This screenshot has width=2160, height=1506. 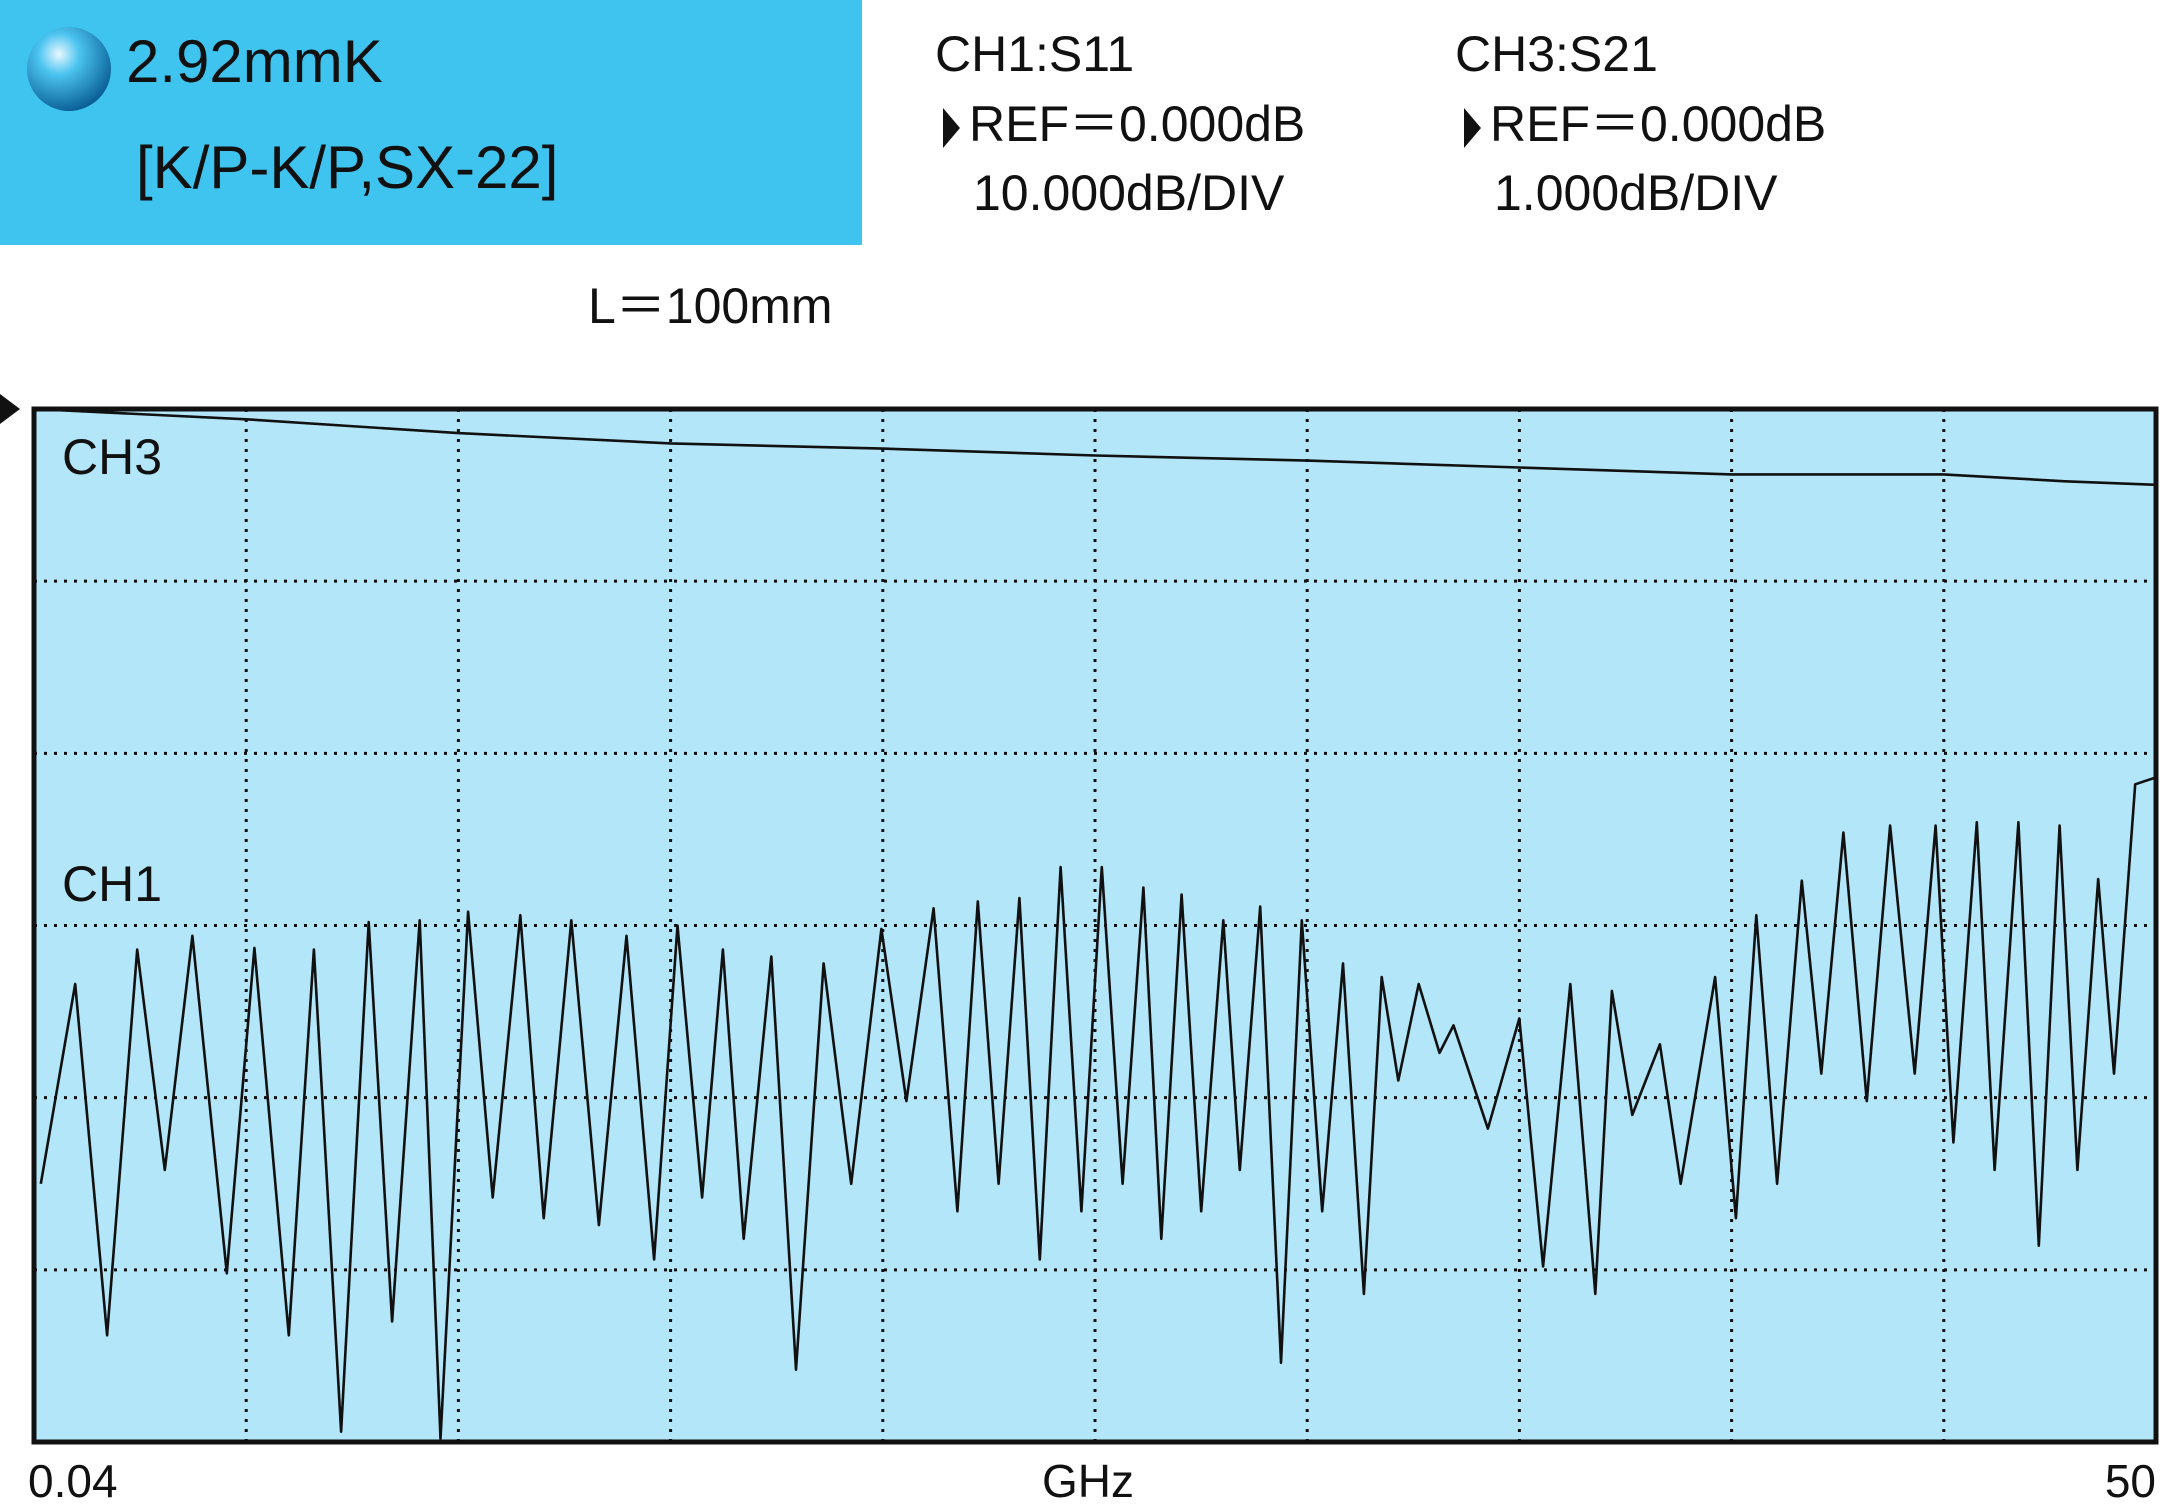 I want to click on x-tick-label: 50, so click(x=2130, y=1480).